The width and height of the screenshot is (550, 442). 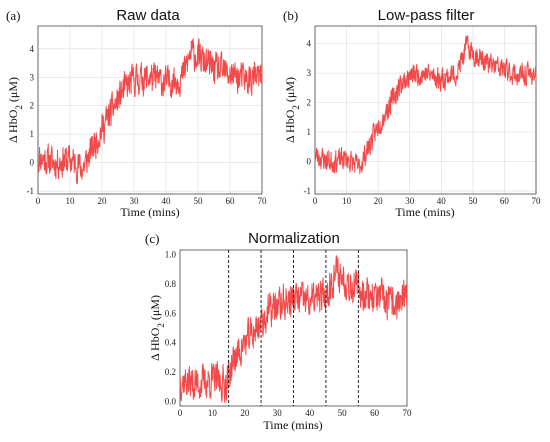 What do you see at coordinates (148, 15) in the screenshot?
I see `panel-a-title: Raw data` at bounding box center [148, 15].